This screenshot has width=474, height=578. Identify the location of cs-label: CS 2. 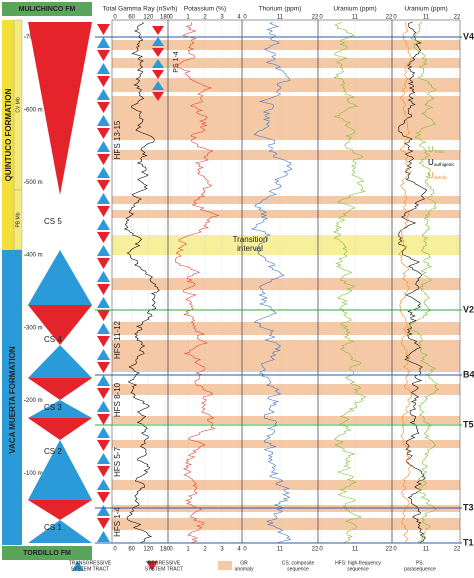
(53, 451).